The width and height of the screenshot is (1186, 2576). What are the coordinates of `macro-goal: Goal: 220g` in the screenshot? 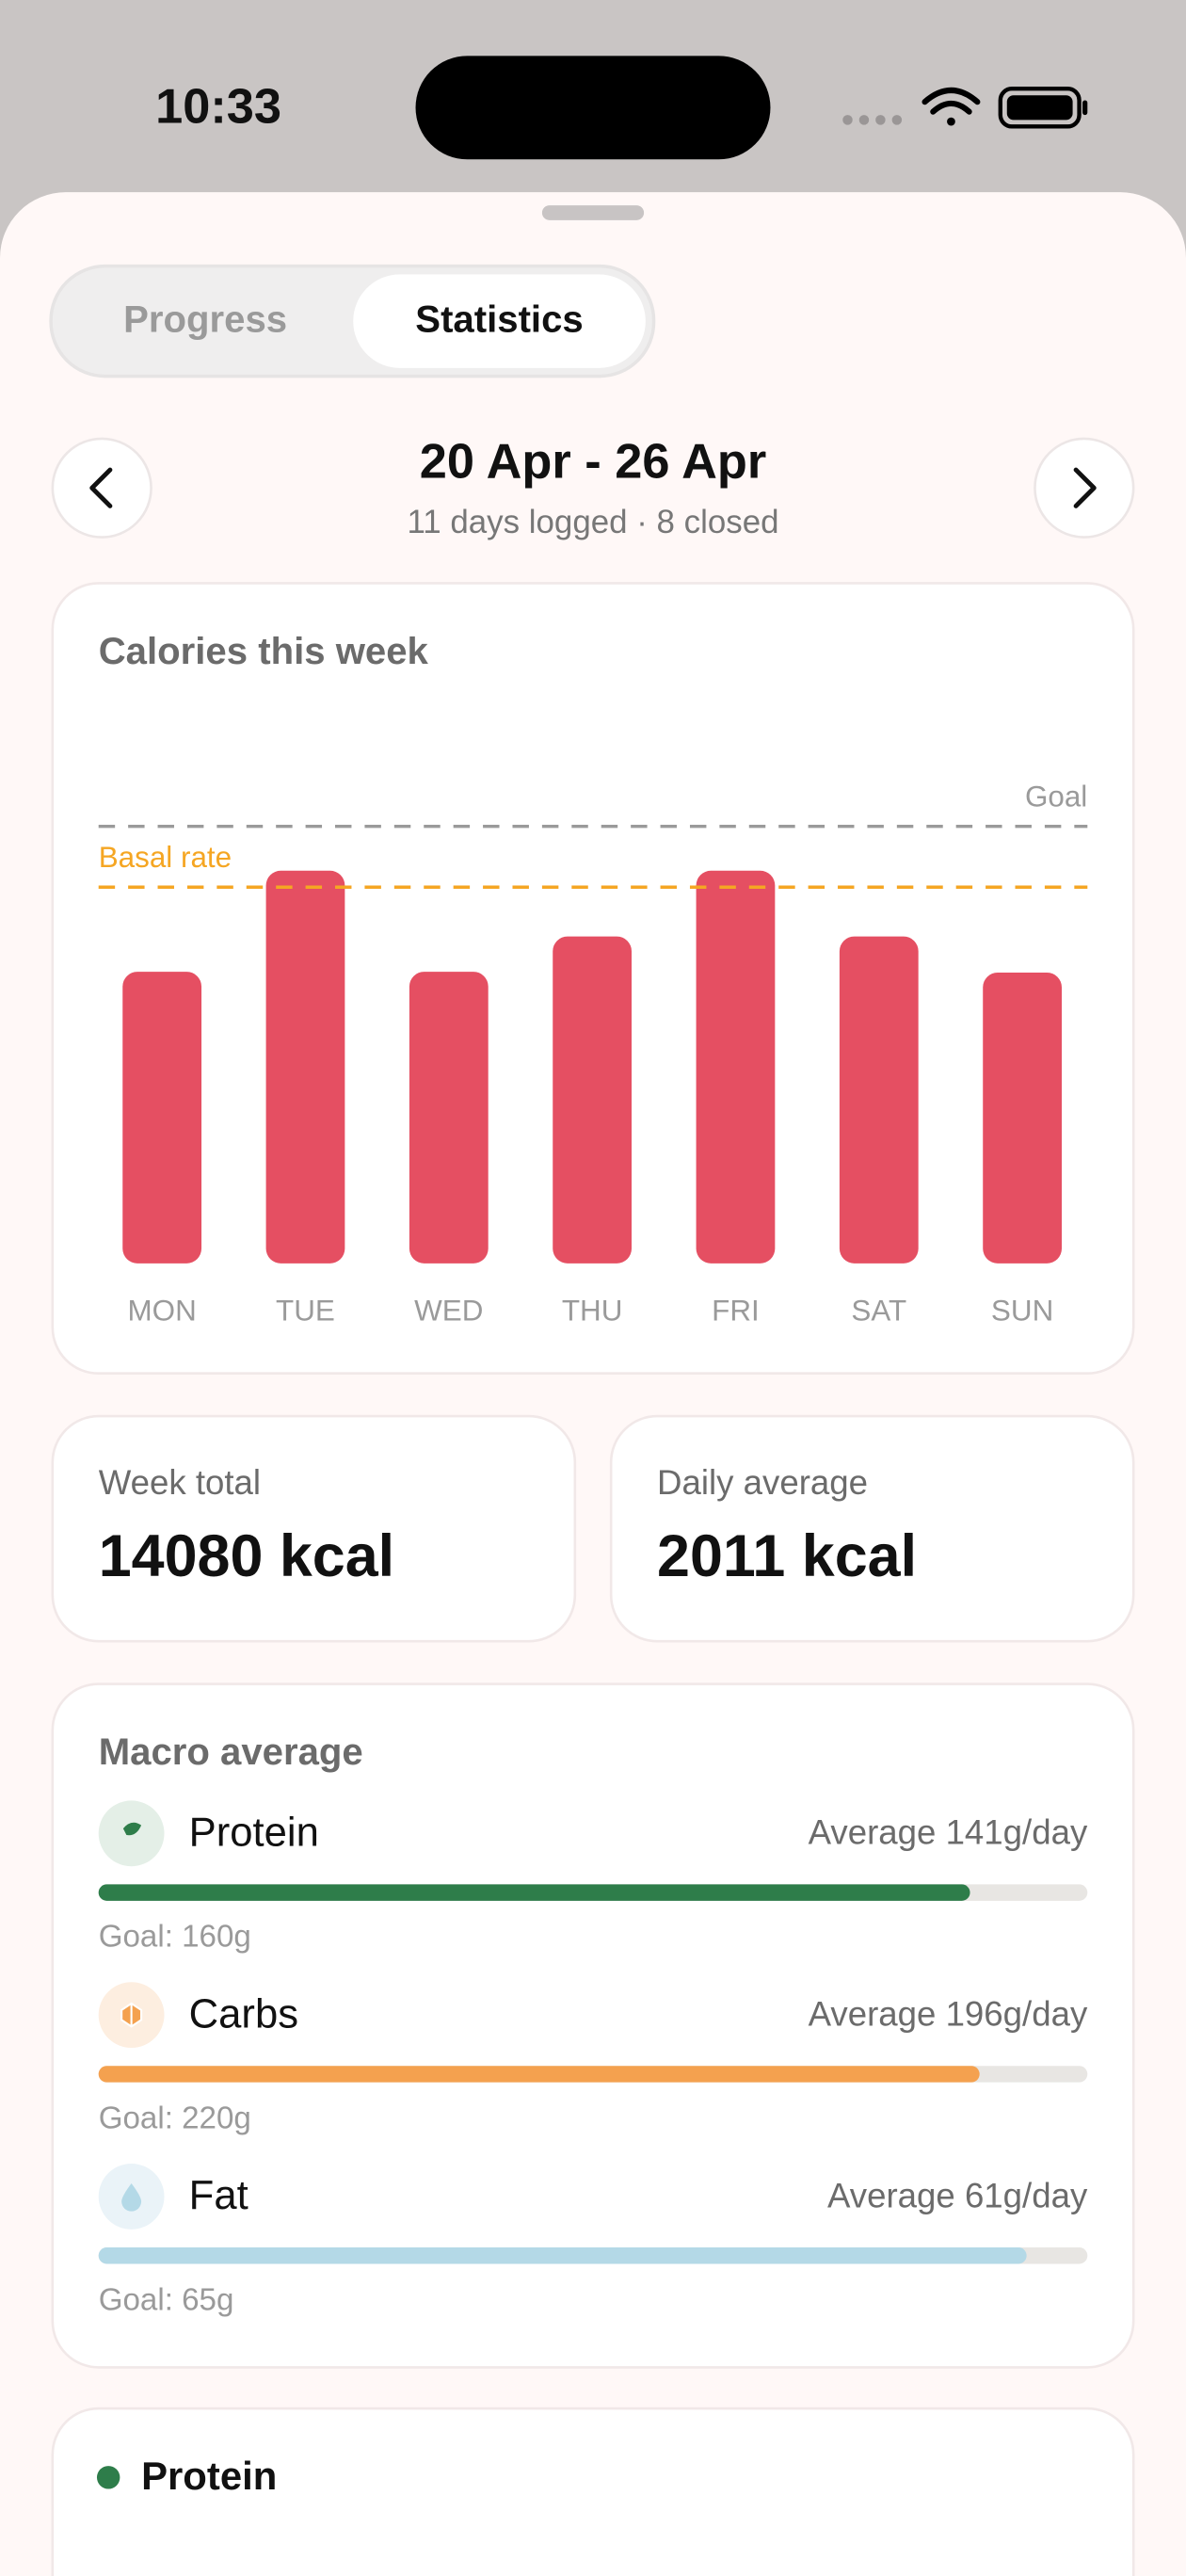 It's located at (175, 2118).